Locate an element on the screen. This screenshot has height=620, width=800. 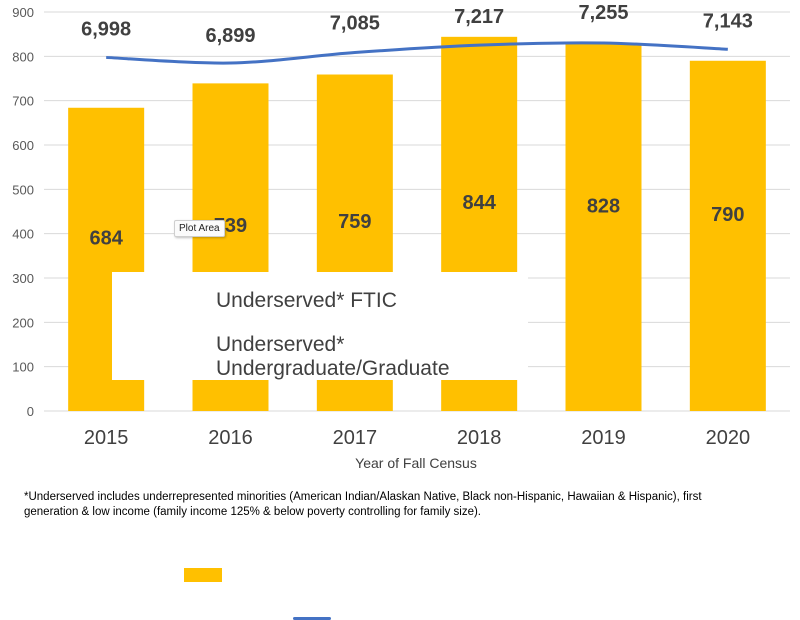
line-value-label: 7,255 is located at coordinates (603, 13).